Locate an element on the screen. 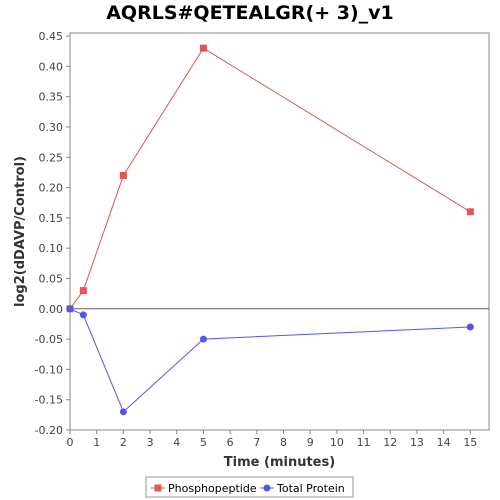 The width and height of the screenshot is (500, 500). legend-phosphopeptide-label: Phosphopeptide is located at coordinates (212, 488).